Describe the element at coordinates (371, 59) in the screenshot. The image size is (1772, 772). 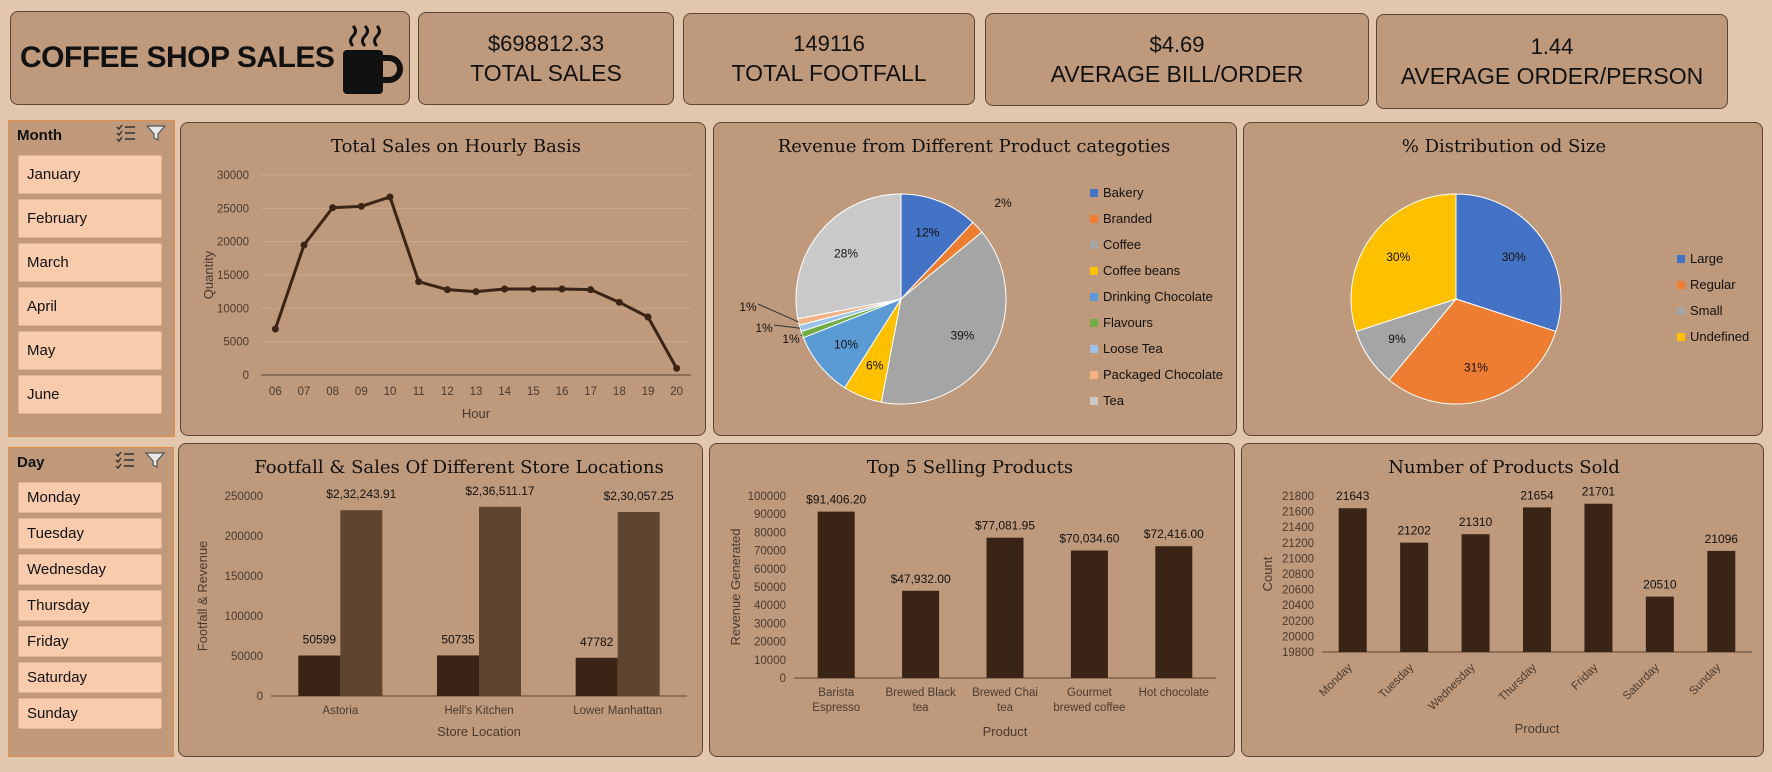
I see `coffee-cup-icon` at that location.